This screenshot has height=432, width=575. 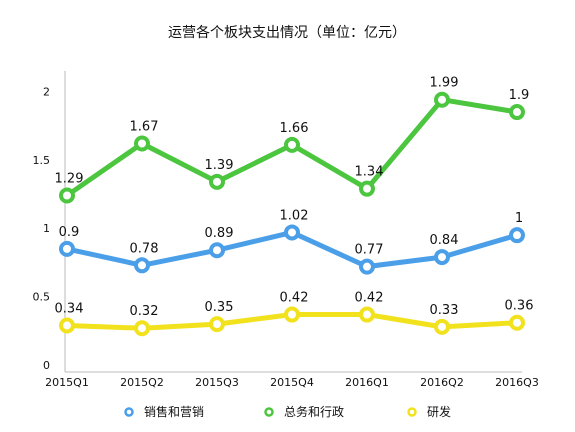 What do you see at coordinates (219, 307) in the screenshot?
I see `data-label: 0.35` at bounding box center [219, 307].